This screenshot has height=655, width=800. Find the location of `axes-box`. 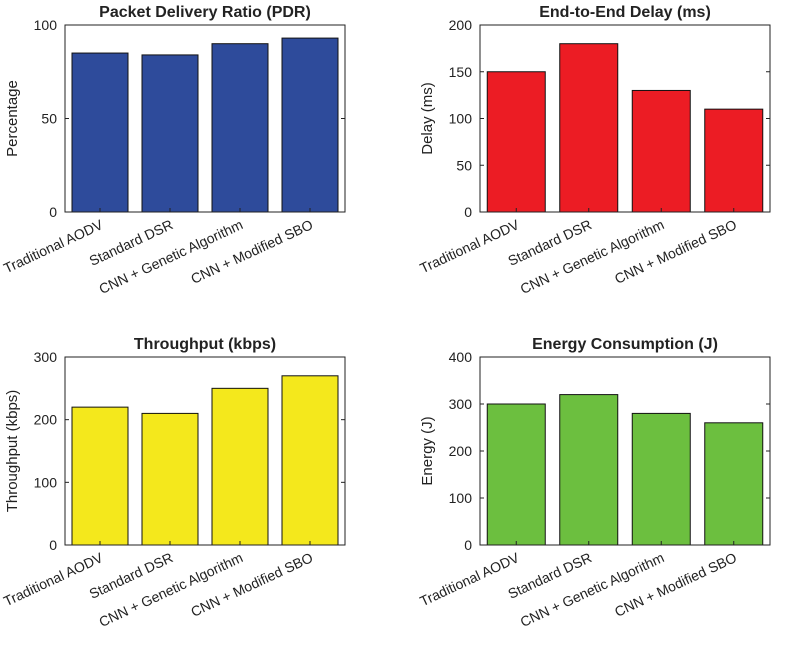

axes-box is located at coordinates (205, 451).